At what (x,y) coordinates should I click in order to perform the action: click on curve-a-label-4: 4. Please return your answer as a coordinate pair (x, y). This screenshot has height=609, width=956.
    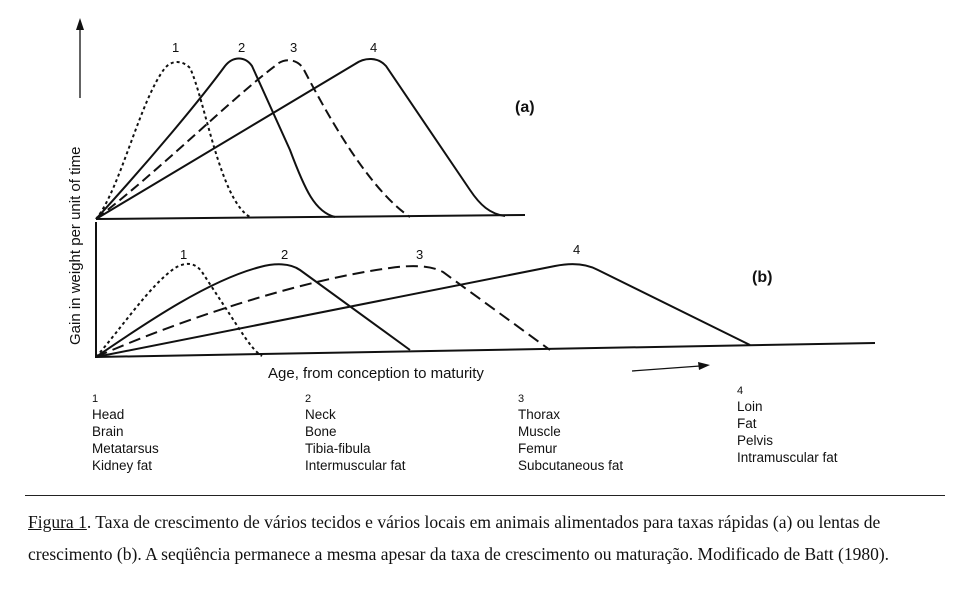
    Looking at the image, I should click on (373, 47).